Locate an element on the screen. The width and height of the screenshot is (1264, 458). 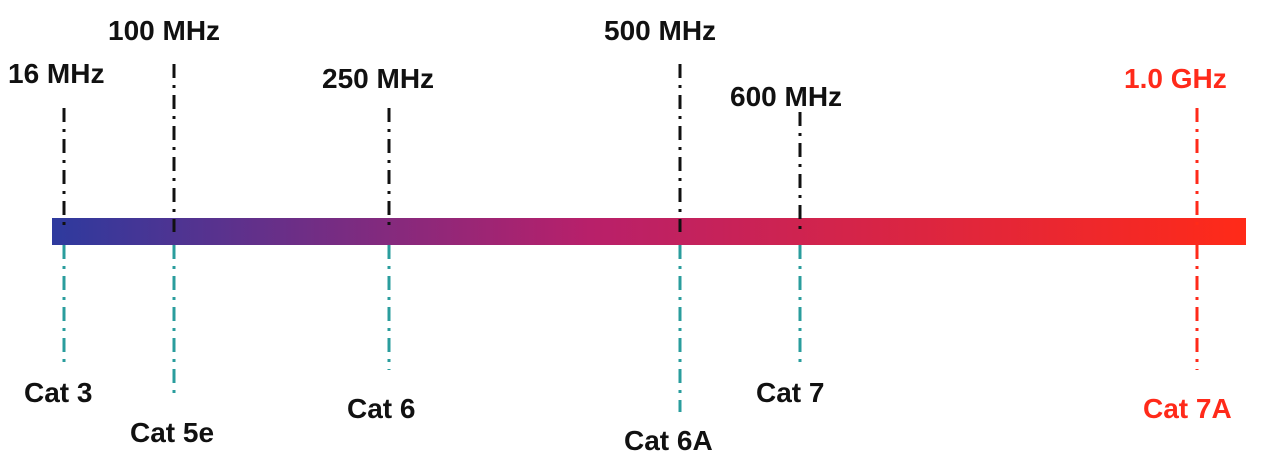
marker-cat7a: 1.0 GHz Cat 7A is located at coordinates (1178, 243).